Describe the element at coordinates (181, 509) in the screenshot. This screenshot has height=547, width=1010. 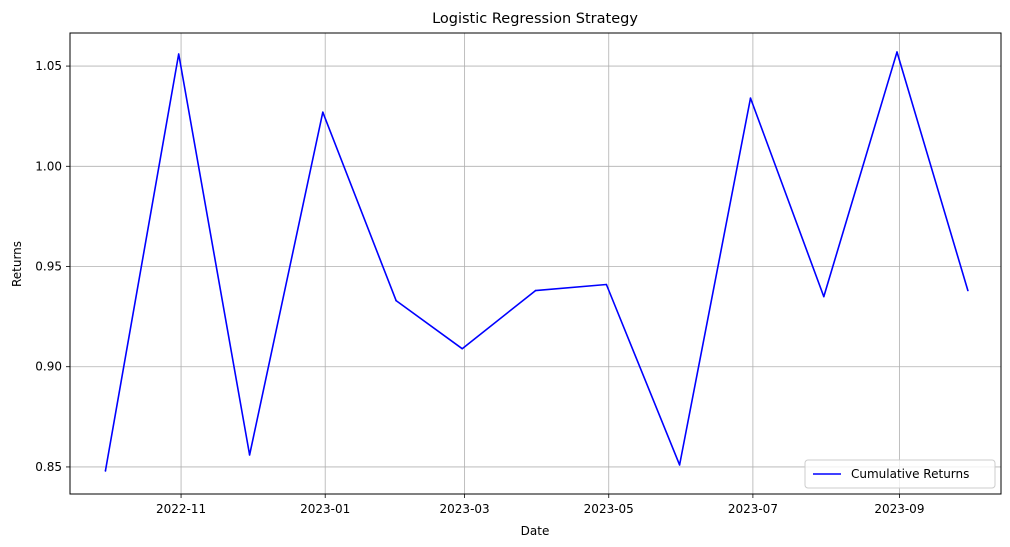
I see `x-tick-label: 2022-11` at that location.